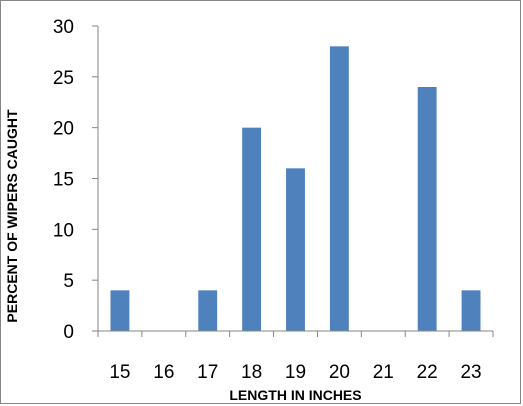 Image resolution: width=523 pixels, height=406 pixels. What do you see at coordinates (383, 372) in the screenshot?
I see `x-tick-label: 21` at bounding box center [383, 372].